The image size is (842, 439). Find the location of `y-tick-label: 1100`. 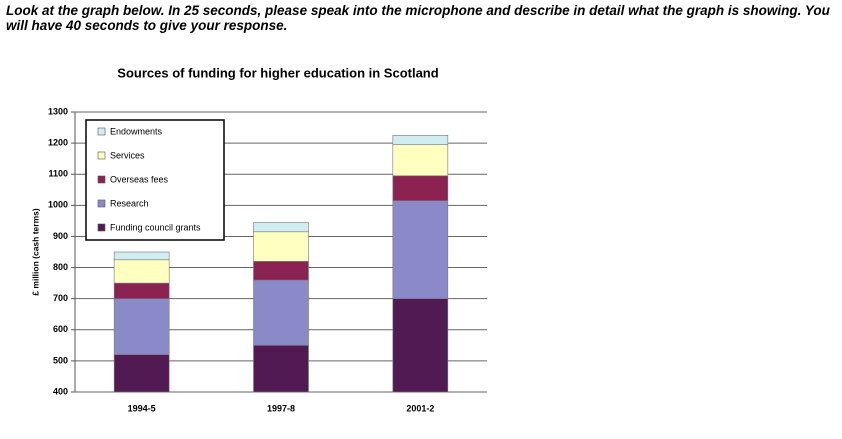

y-tick-label: 1100 is located at coordinates (58, 174).